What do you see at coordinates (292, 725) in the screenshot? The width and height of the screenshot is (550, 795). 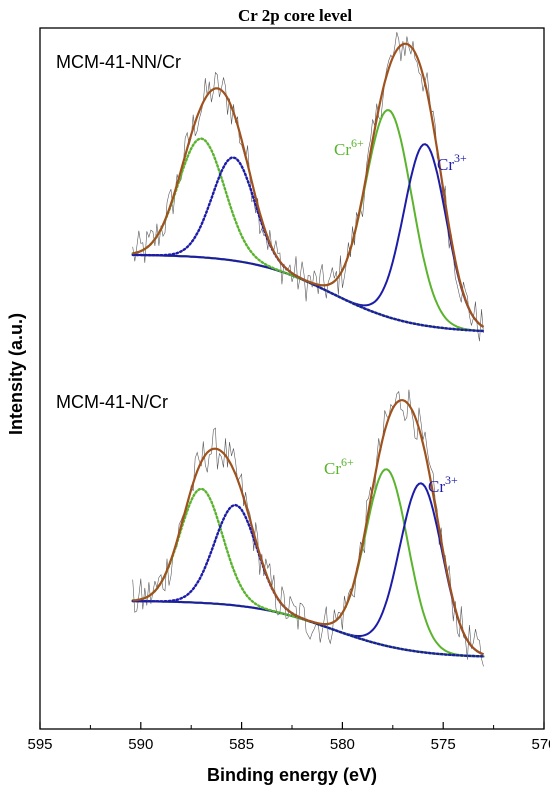 I see `x-axis-ticks` at bounding box center [292, 725].